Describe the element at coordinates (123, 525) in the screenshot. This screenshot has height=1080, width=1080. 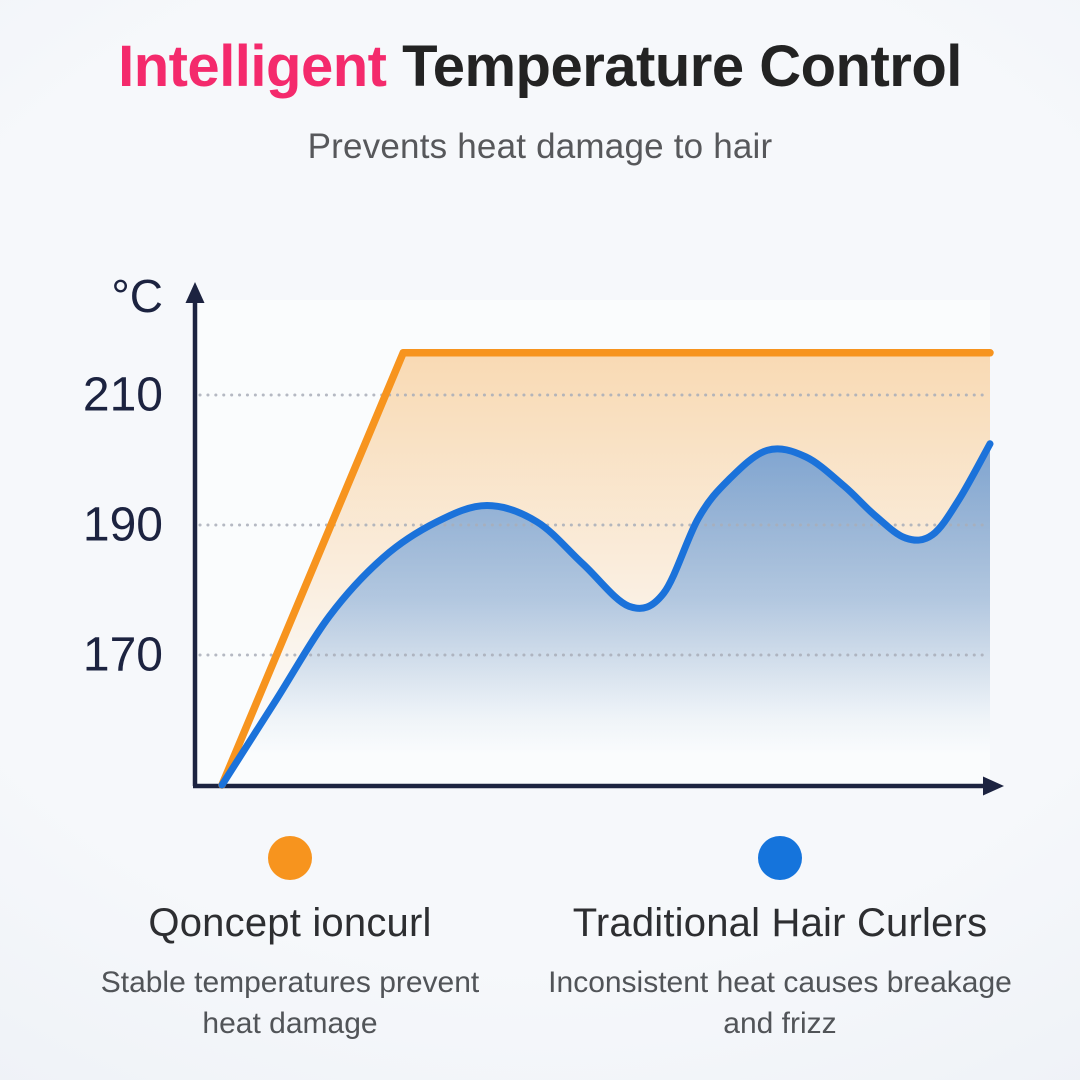
I see `y-tick-label-190: 190` at that location.